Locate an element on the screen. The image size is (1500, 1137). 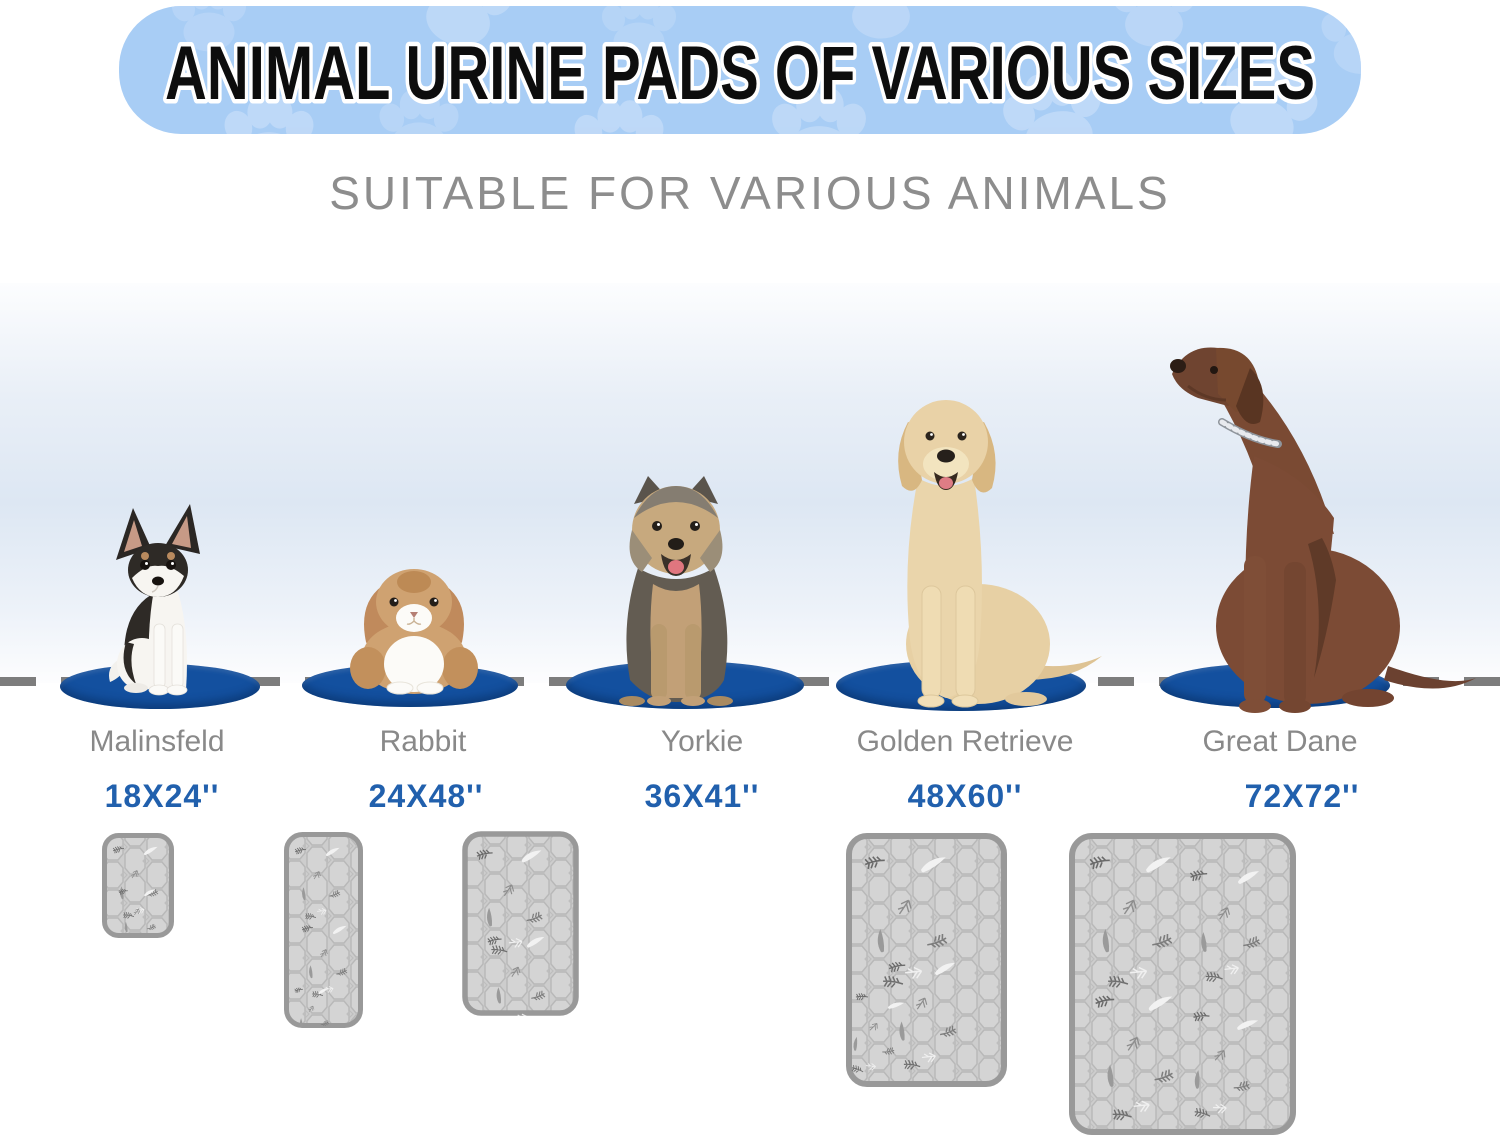
title-banner: ANIMAL URINE PADS OF VARIOUS SIZES is located at coordinates (740, 70).